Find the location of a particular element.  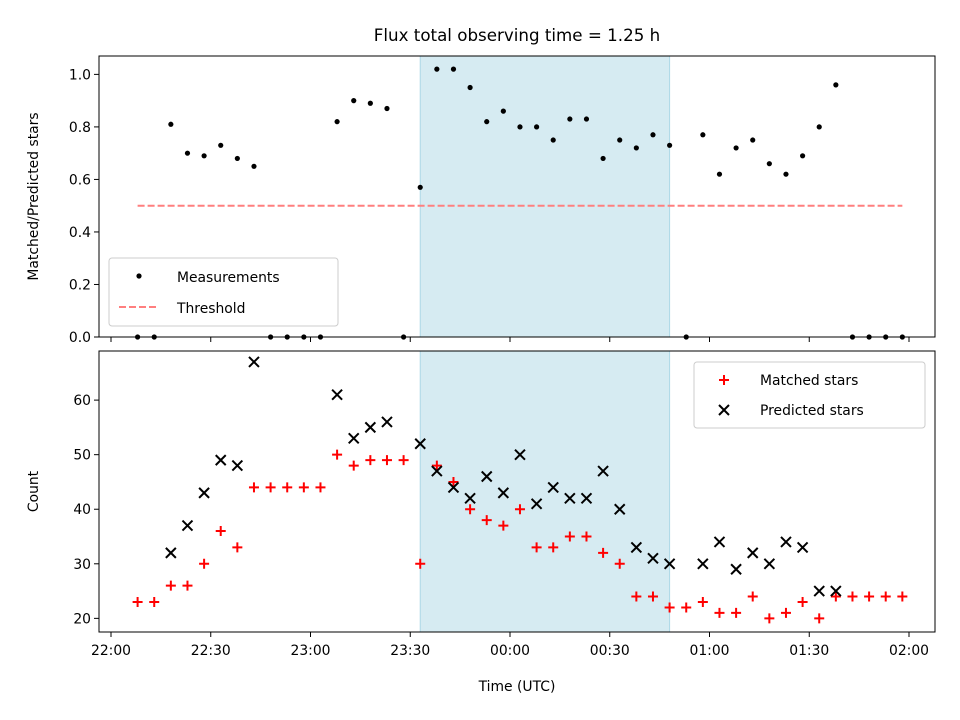

legend-label: Measurements is located at coordinates (228, 278).